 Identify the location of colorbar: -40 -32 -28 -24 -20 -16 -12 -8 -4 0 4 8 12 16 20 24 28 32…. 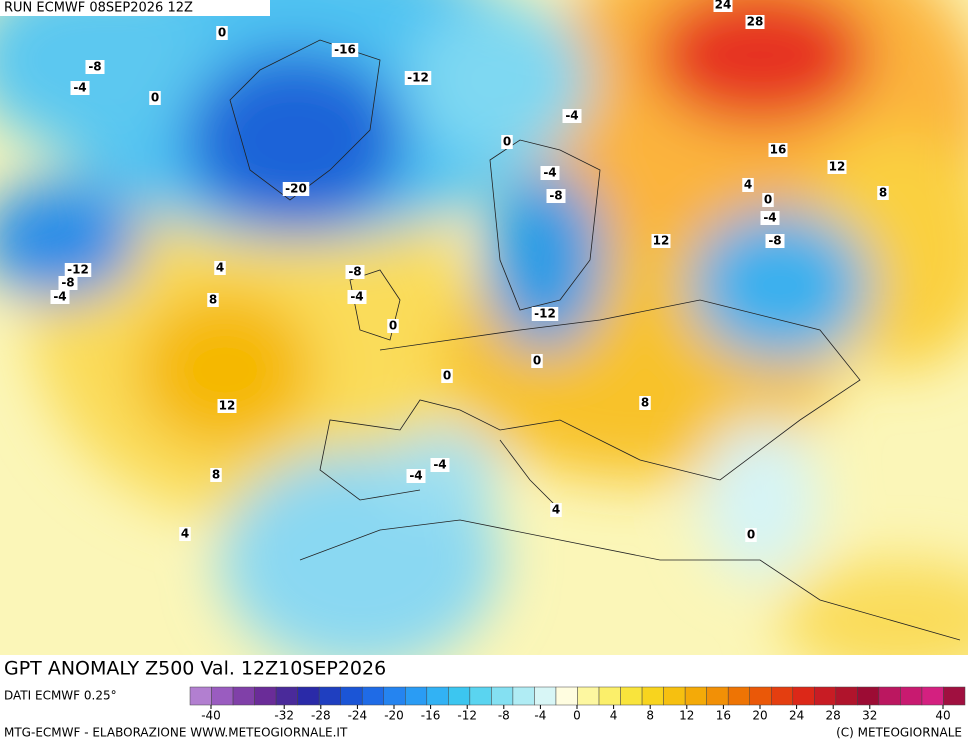
(577, 704).